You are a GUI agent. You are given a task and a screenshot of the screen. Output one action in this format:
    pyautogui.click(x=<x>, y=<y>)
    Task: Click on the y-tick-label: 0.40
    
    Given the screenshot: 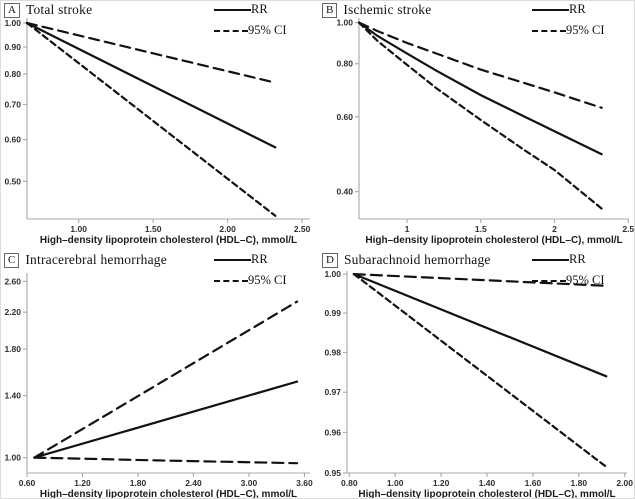 What is the action you would take?
    pyautogui.click(x=344, y=192)
    